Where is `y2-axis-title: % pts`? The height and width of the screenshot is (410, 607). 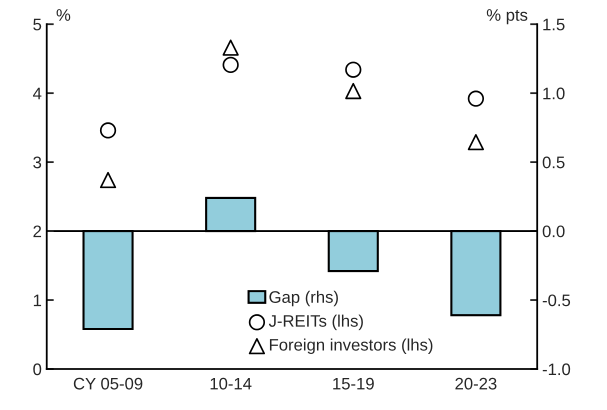 y2-axis-title: % pts is located at coordinates (507, 16).